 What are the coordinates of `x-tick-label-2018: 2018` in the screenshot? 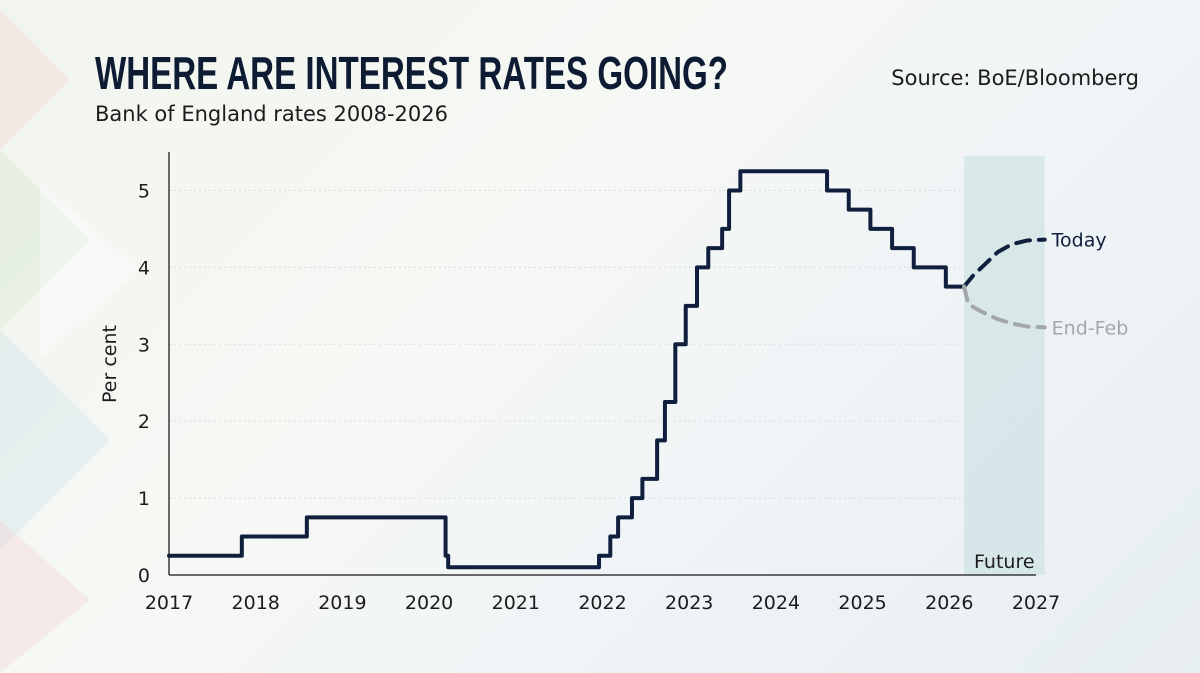 It's located at (256, 603).